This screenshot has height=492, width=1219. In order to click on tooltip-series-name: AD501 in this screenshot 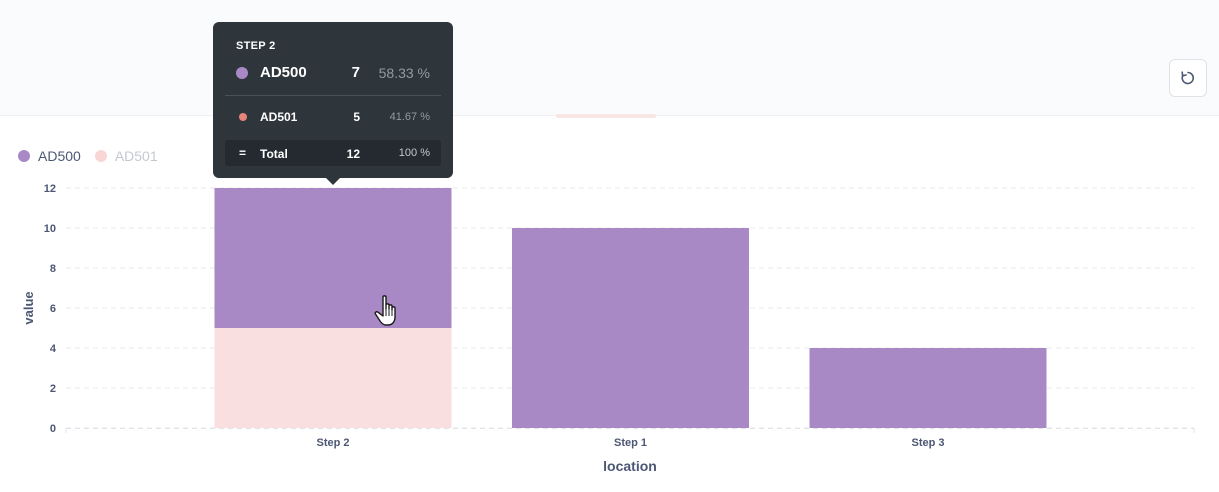, I will do `click(279, 117)`.